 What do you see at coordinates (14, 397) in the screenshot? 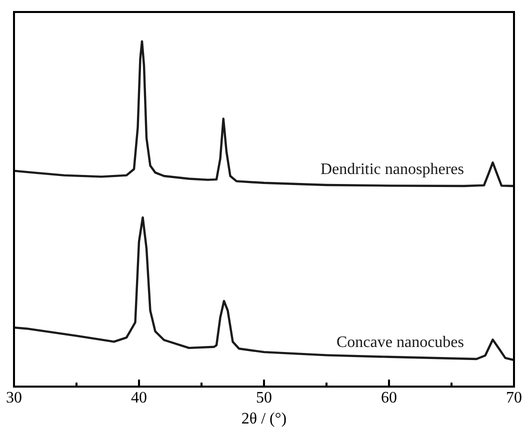
I see `x-tick-label: 30` at bounding box center [14, 397].